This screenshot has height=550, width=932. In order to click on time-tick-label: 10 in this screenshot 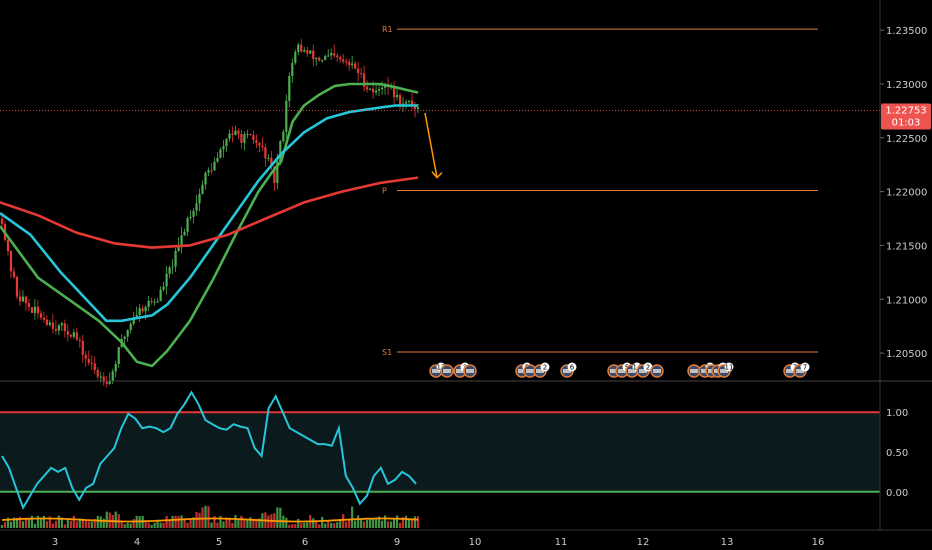, I will do `click(475, 542)`.